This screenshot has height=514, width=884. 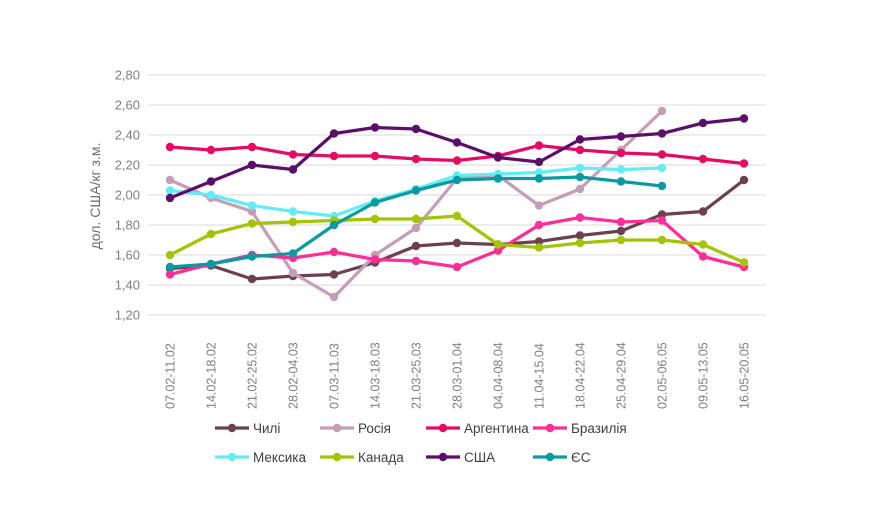 What do you see at coordinates (457, 154) in the screenshot?
I see `series-argentina` at bounding box center [457, 154].